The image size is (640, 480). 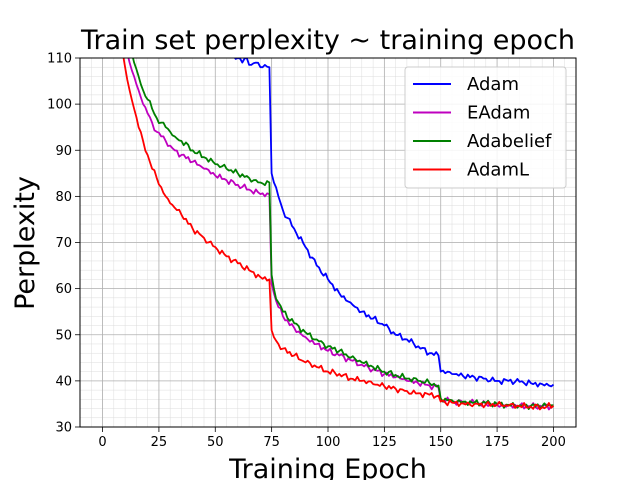 I want to click on x-axis-label: Training Epoch, so click(x=327, y=467).